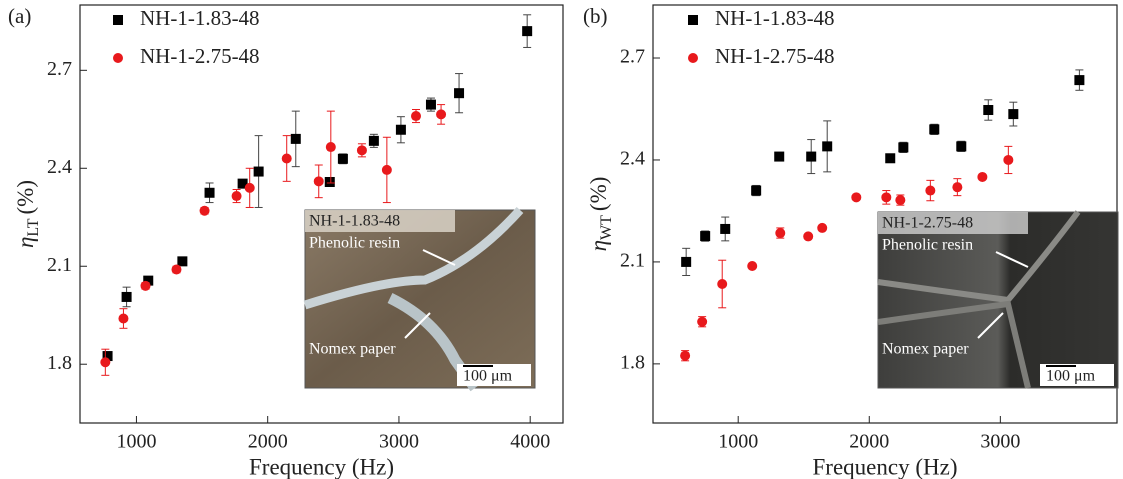 The height and width of the screenshot is (479, 1123). Describe the element at coordinates (775, 18) in the screenshot. I see `legend-label: NH-1-1.83-48` at that location.